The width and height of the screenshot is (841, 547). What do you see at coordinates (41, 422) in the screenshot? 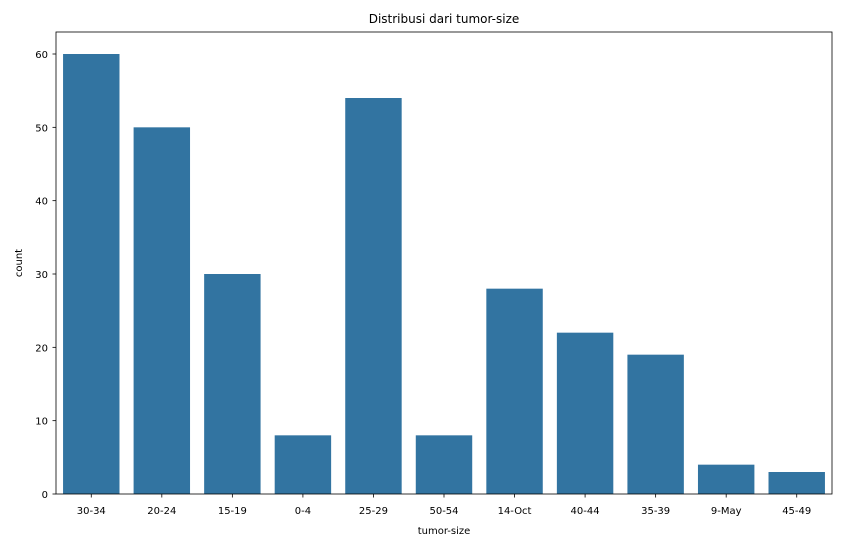
I see `y-tick-label: 10` at bounding box center [41, 422].